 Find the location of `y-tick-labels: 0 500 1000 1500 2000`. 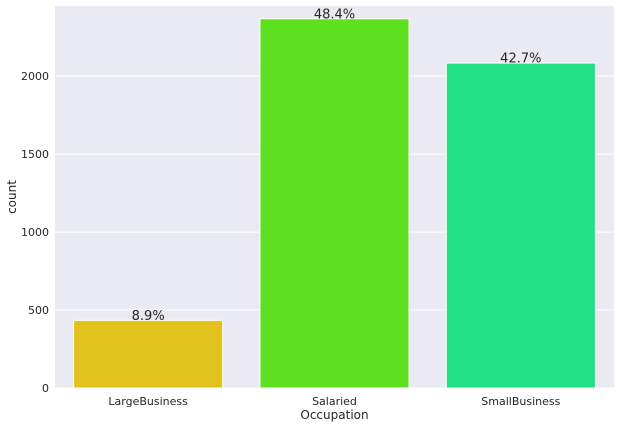

y-tick-labels: 0 500 1000 1500 2000 is located at coordinates (35, 232).